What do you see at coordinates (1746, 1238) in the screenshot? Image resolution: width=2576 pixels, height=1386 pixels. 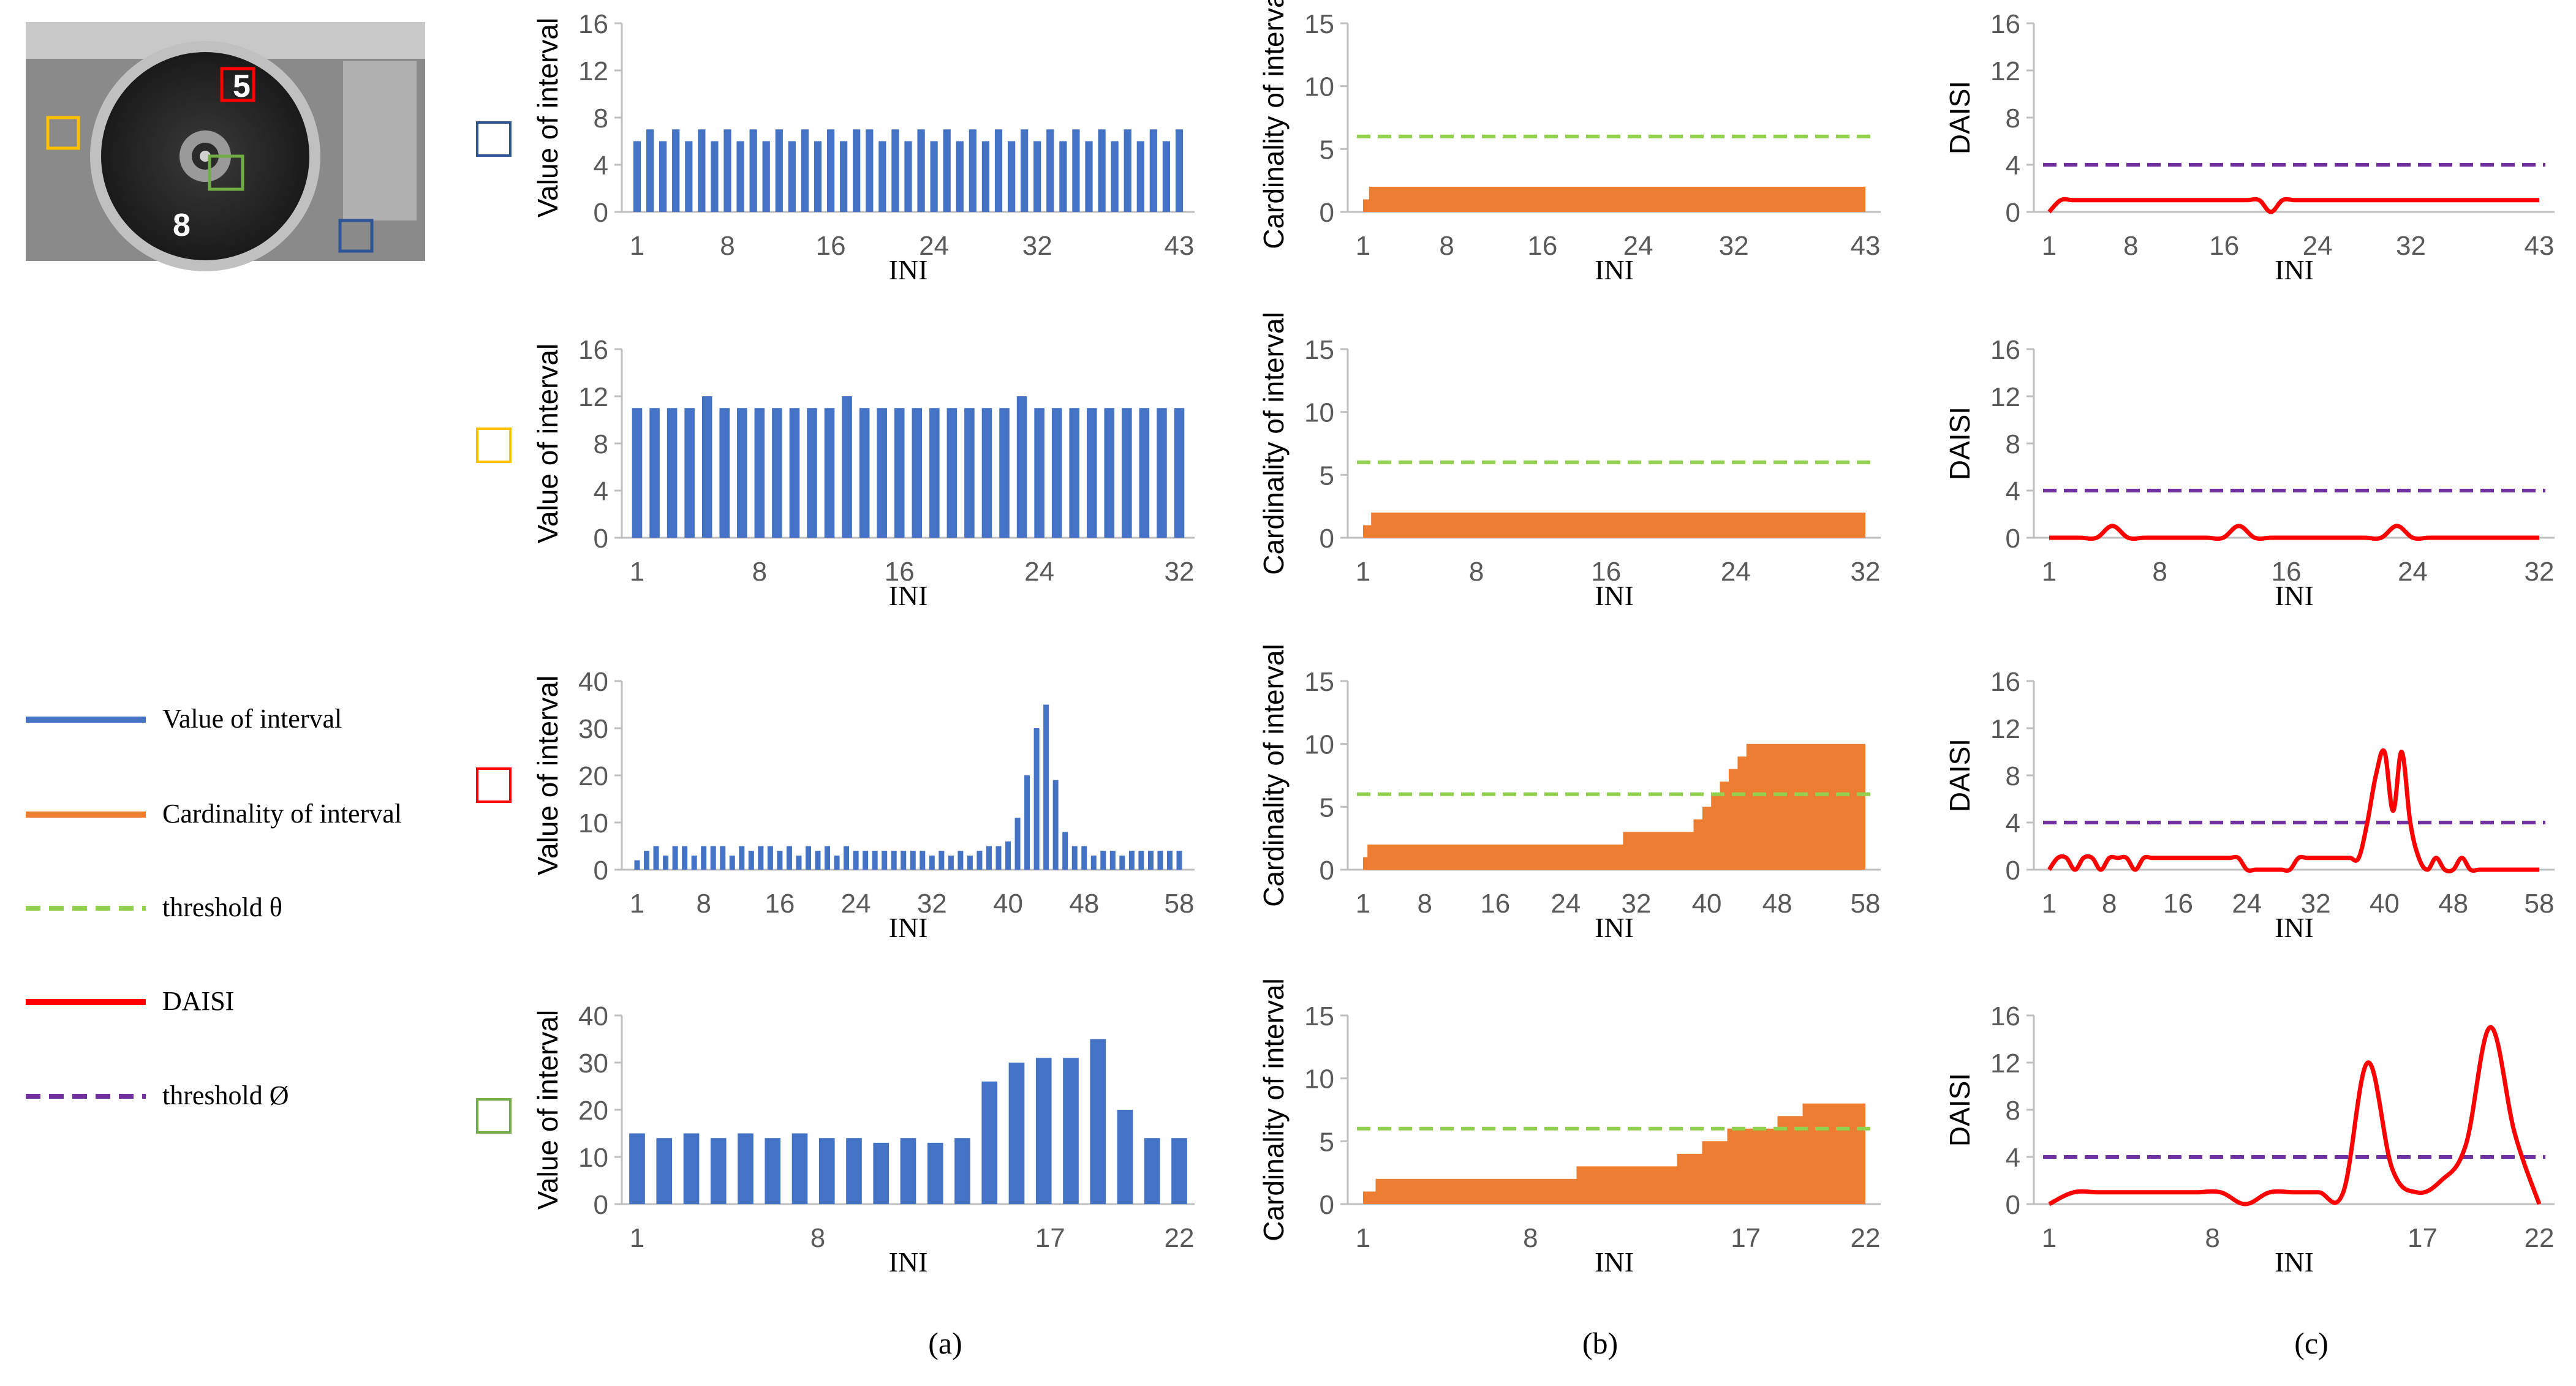 I see `chart10-xtick-label: 17` at bounding box center [1746, 1238].